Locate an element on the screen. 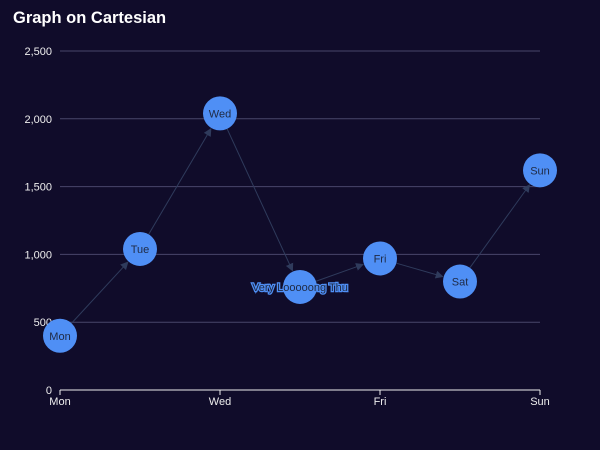 The image size is (600, 450). graph-node-label: Mon is located at coordinates (59, 337).